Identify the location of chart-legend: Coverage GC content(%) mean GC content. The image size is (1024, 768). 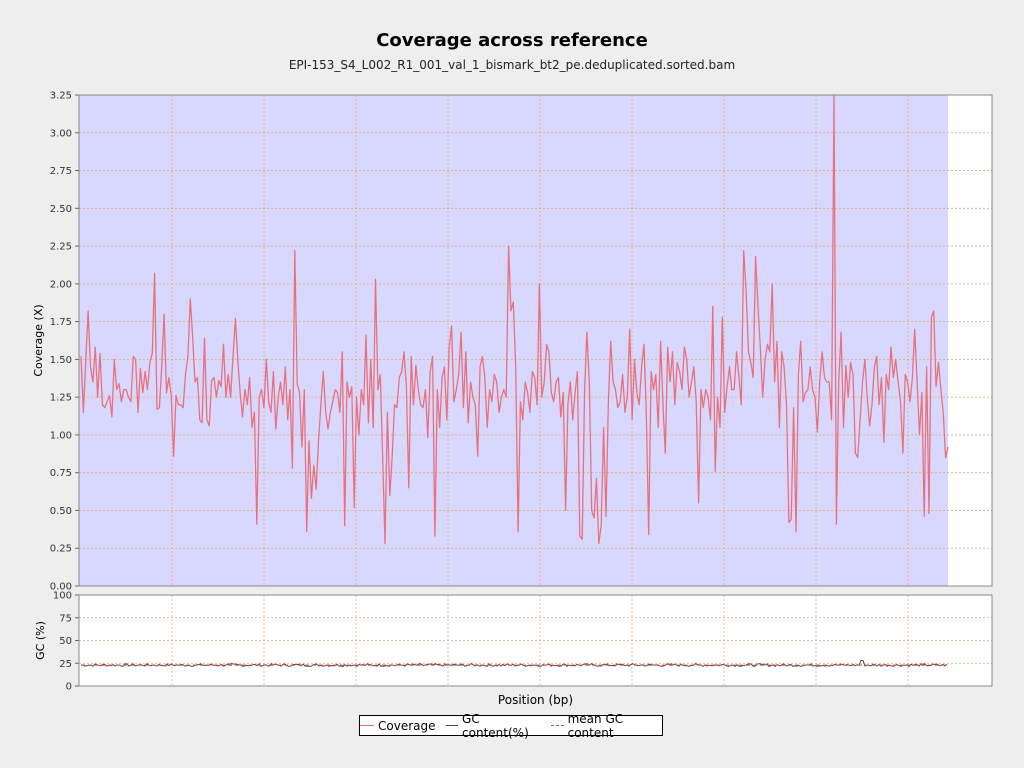
(511, 726).